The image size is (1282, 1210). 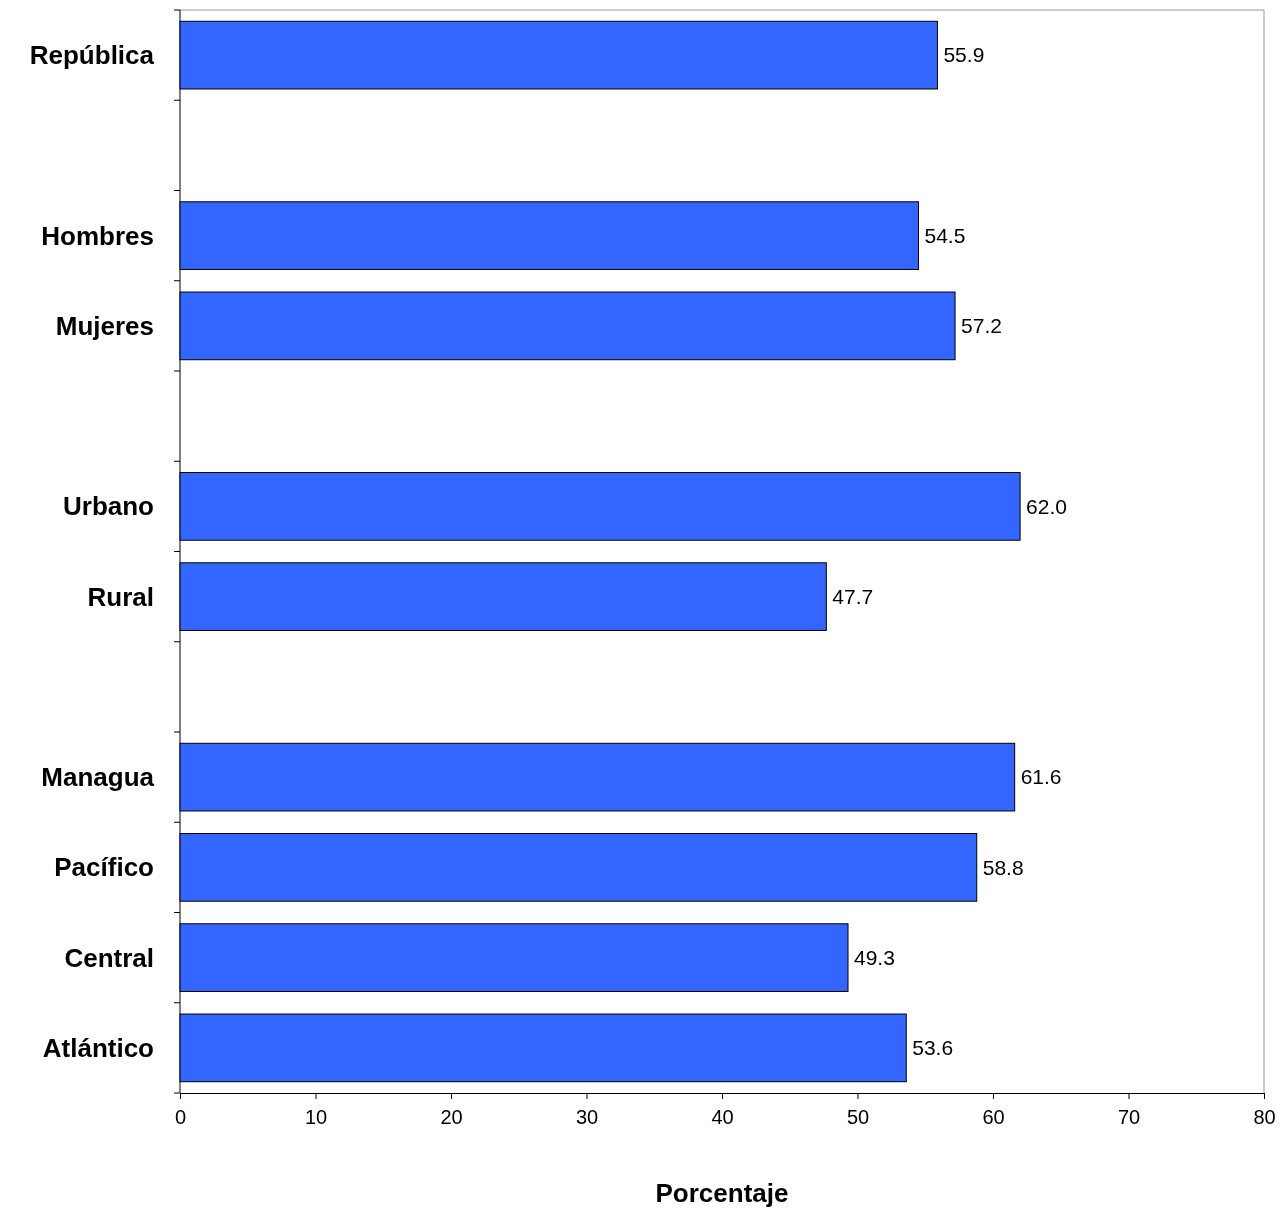 I want to click on y-tick-label: República, so click(x=92, y=55).